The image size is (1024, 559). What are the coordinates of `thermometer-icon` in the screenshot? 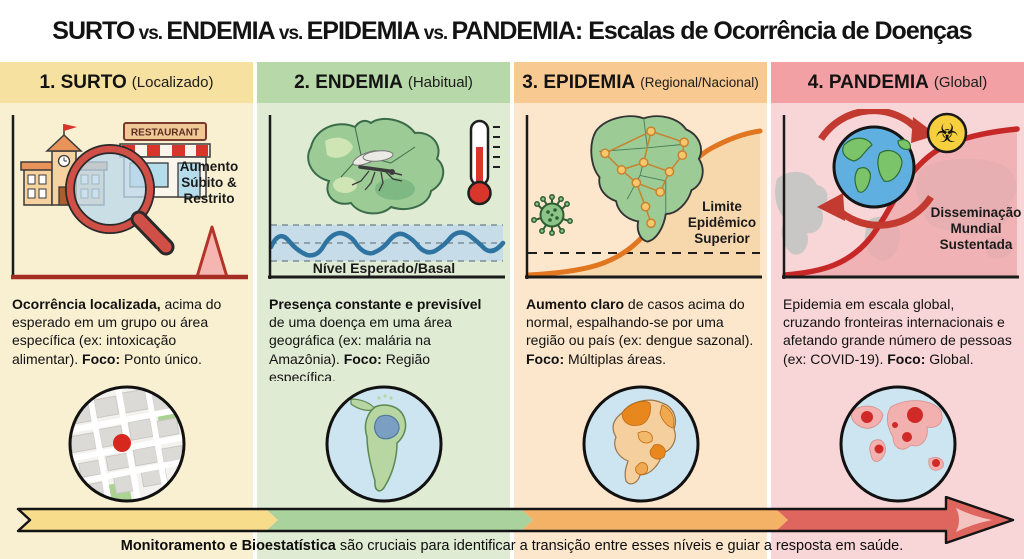 It's located at (483, 162).